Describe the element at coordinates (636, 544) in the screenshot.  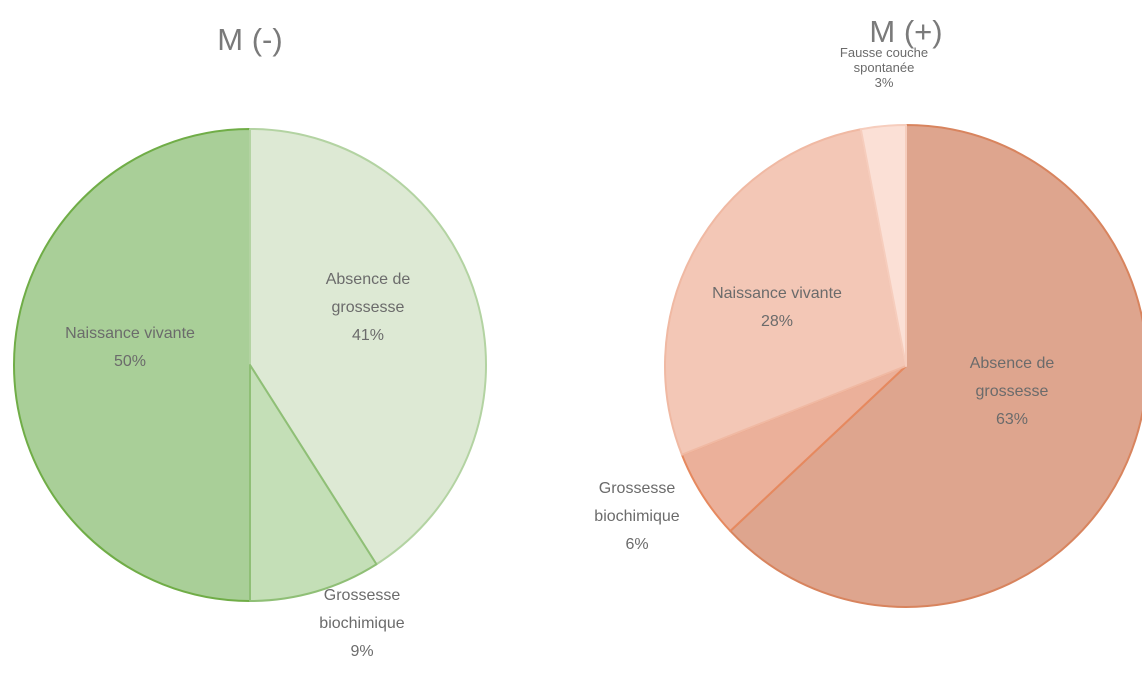
I see `slice-percentage: 6%` at that location.